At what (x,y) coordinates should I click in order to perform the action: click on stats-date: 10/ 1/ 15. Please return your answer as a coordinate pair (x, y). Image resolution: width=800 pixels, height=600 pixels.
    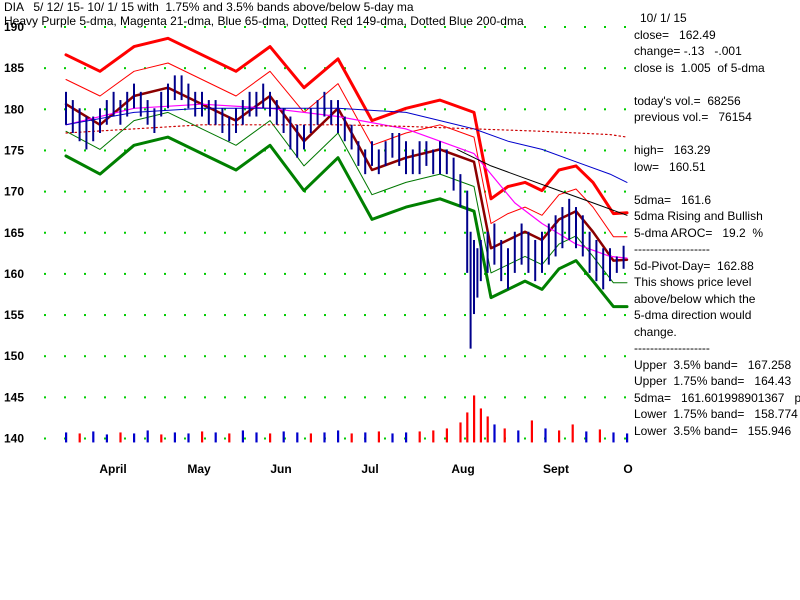
    Looking at the image, I should click on (663, 18).